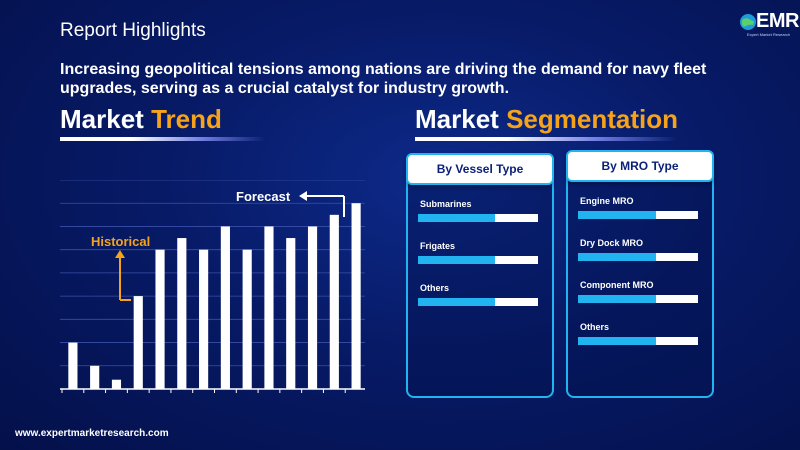 The height and width of the screenshot is (450, 800). Describe the element at coordinates (480, 169) in the screenshot. I see `vessel-type-card-heading: By Vessel Type` at that location.